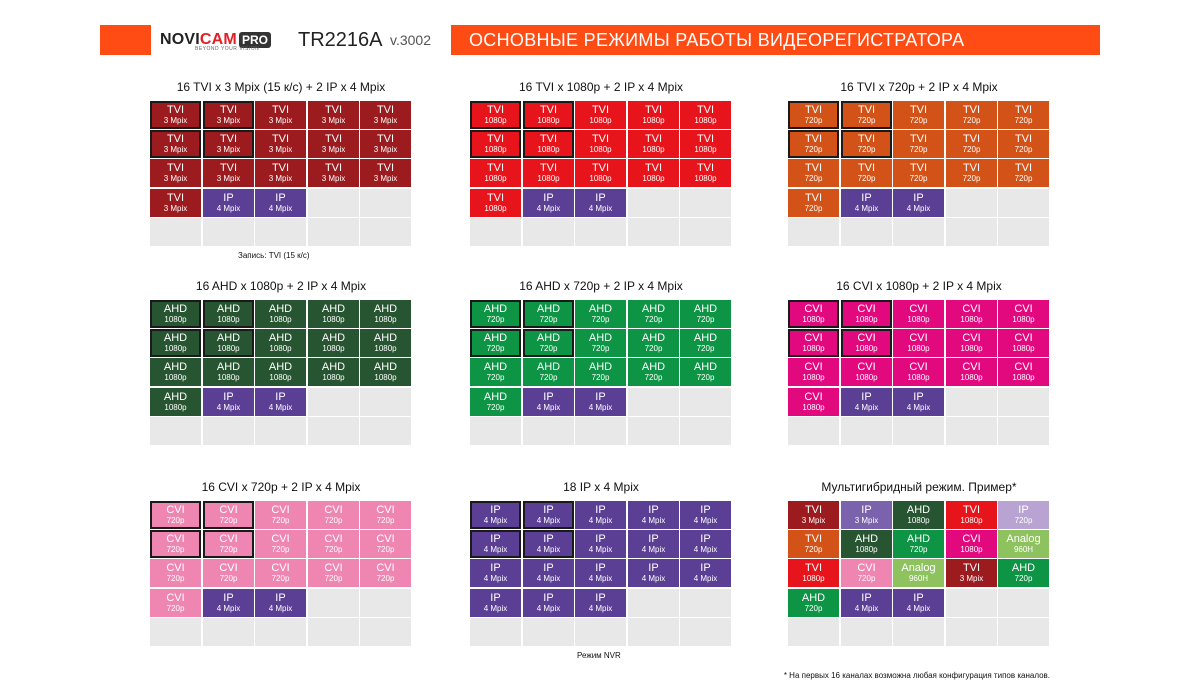 The height and width of the screenshot is (700, 1200). What do you see at coordinates (601, 286) in the screenshot?
I see `mode-title: 16 AHD x 720p + 2 IP x 4 Mpix` at bounding box center [601, 286].